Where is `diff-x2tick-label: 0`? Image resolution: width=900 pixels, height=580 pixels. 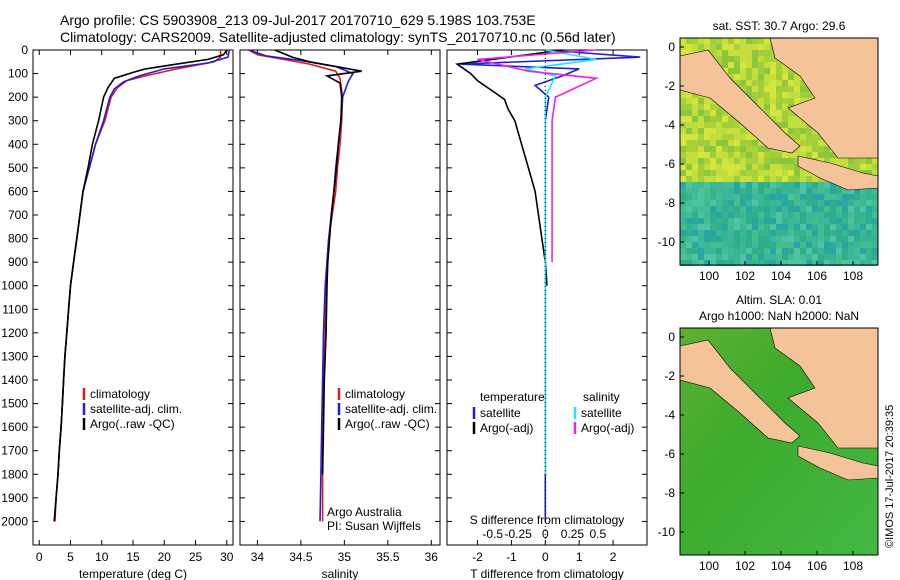
diff-x2tick-label: 0 is located at coordinates (545, 534).